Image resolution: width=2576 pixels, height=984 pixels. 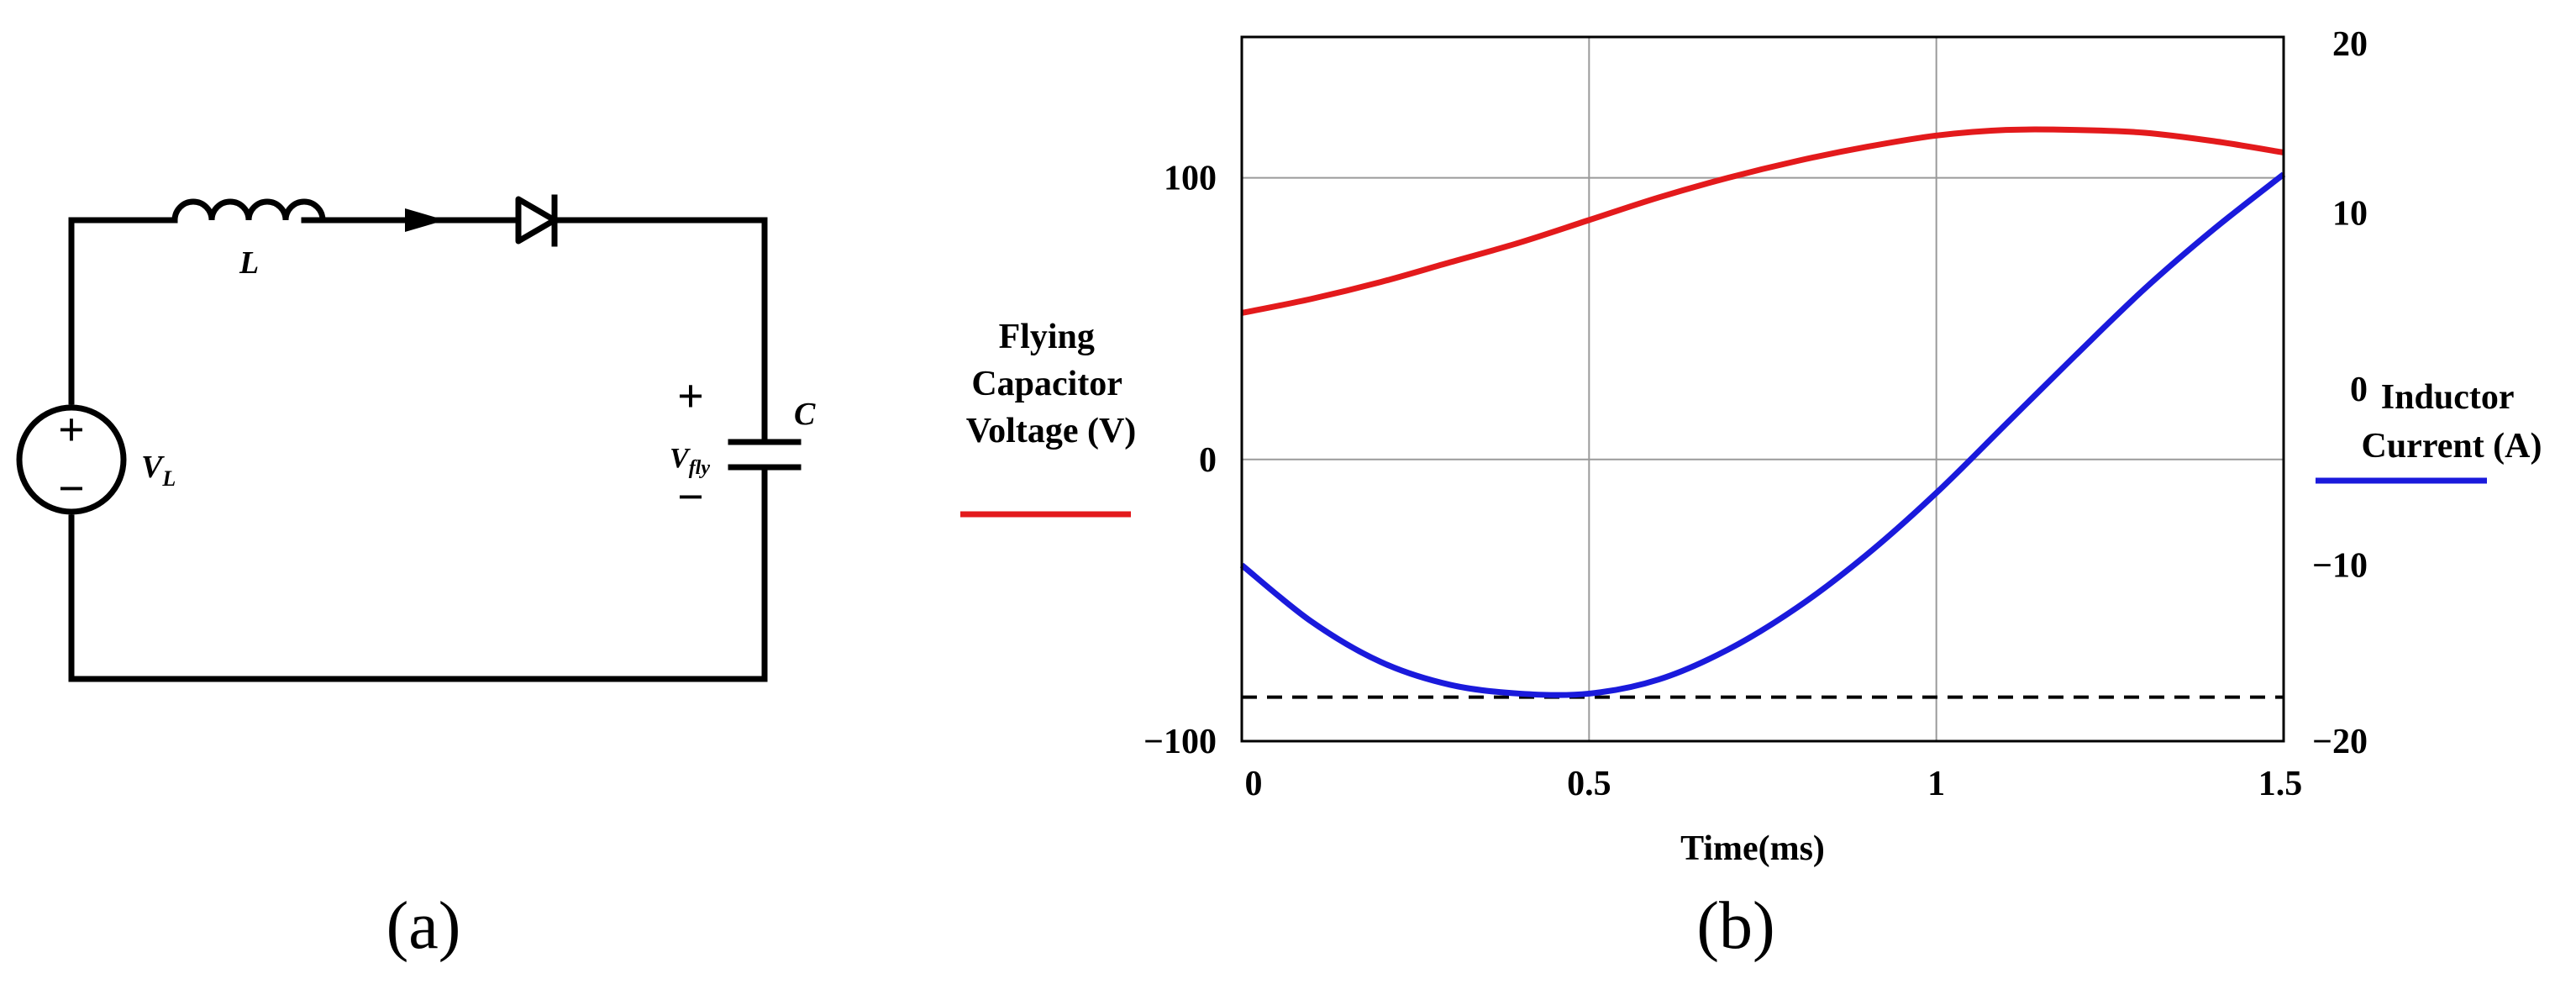 What do you see at coordinates (1589, 784) in the screenshot?
I see `x-tick-label: 0.5` at bounding box center [1589, 784].